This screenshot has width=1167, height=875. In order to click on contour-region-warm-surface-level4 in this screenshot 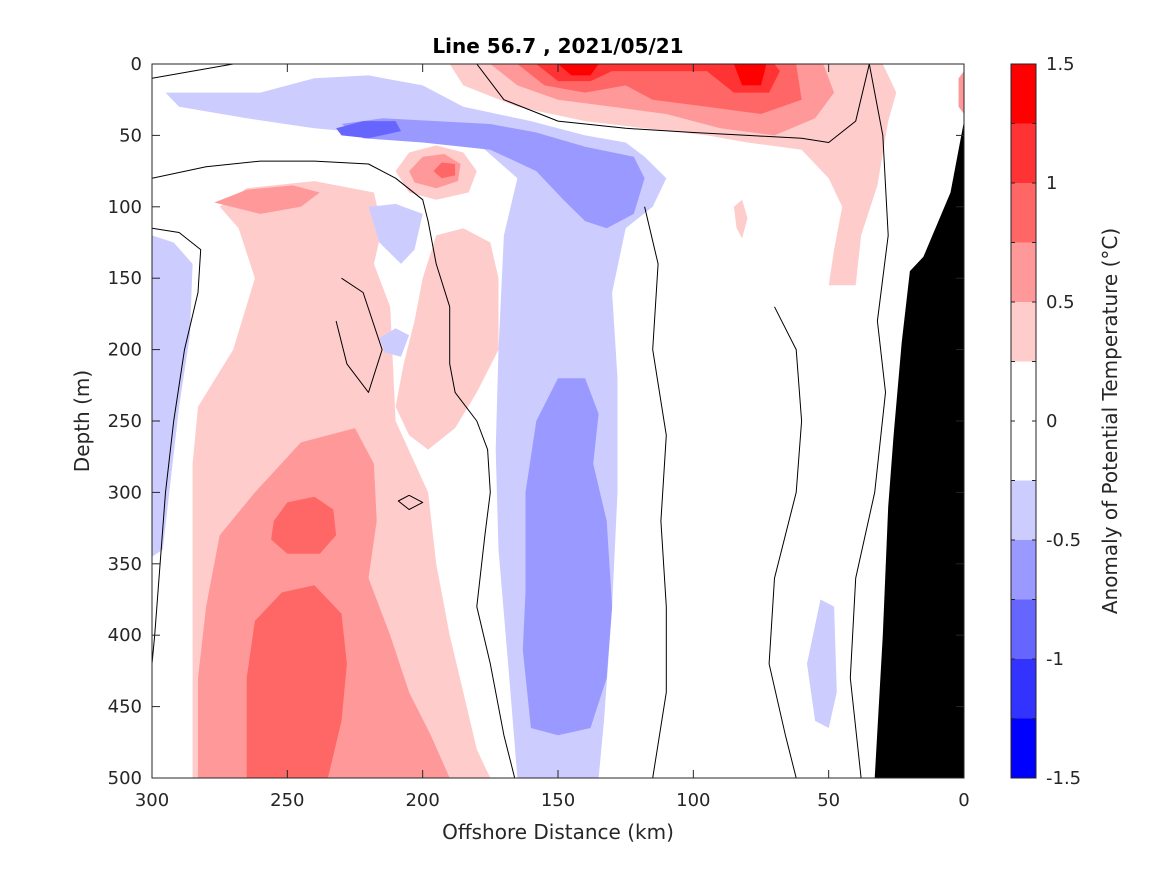, I will do `click(658, 78)`.